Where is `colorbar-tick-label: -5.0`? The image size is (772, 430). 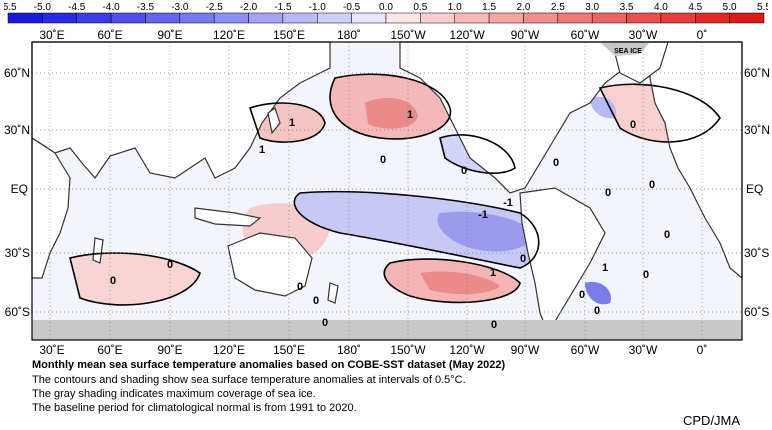
colorbar-tick-label: -5.0 is located at coordinates (43, 7).